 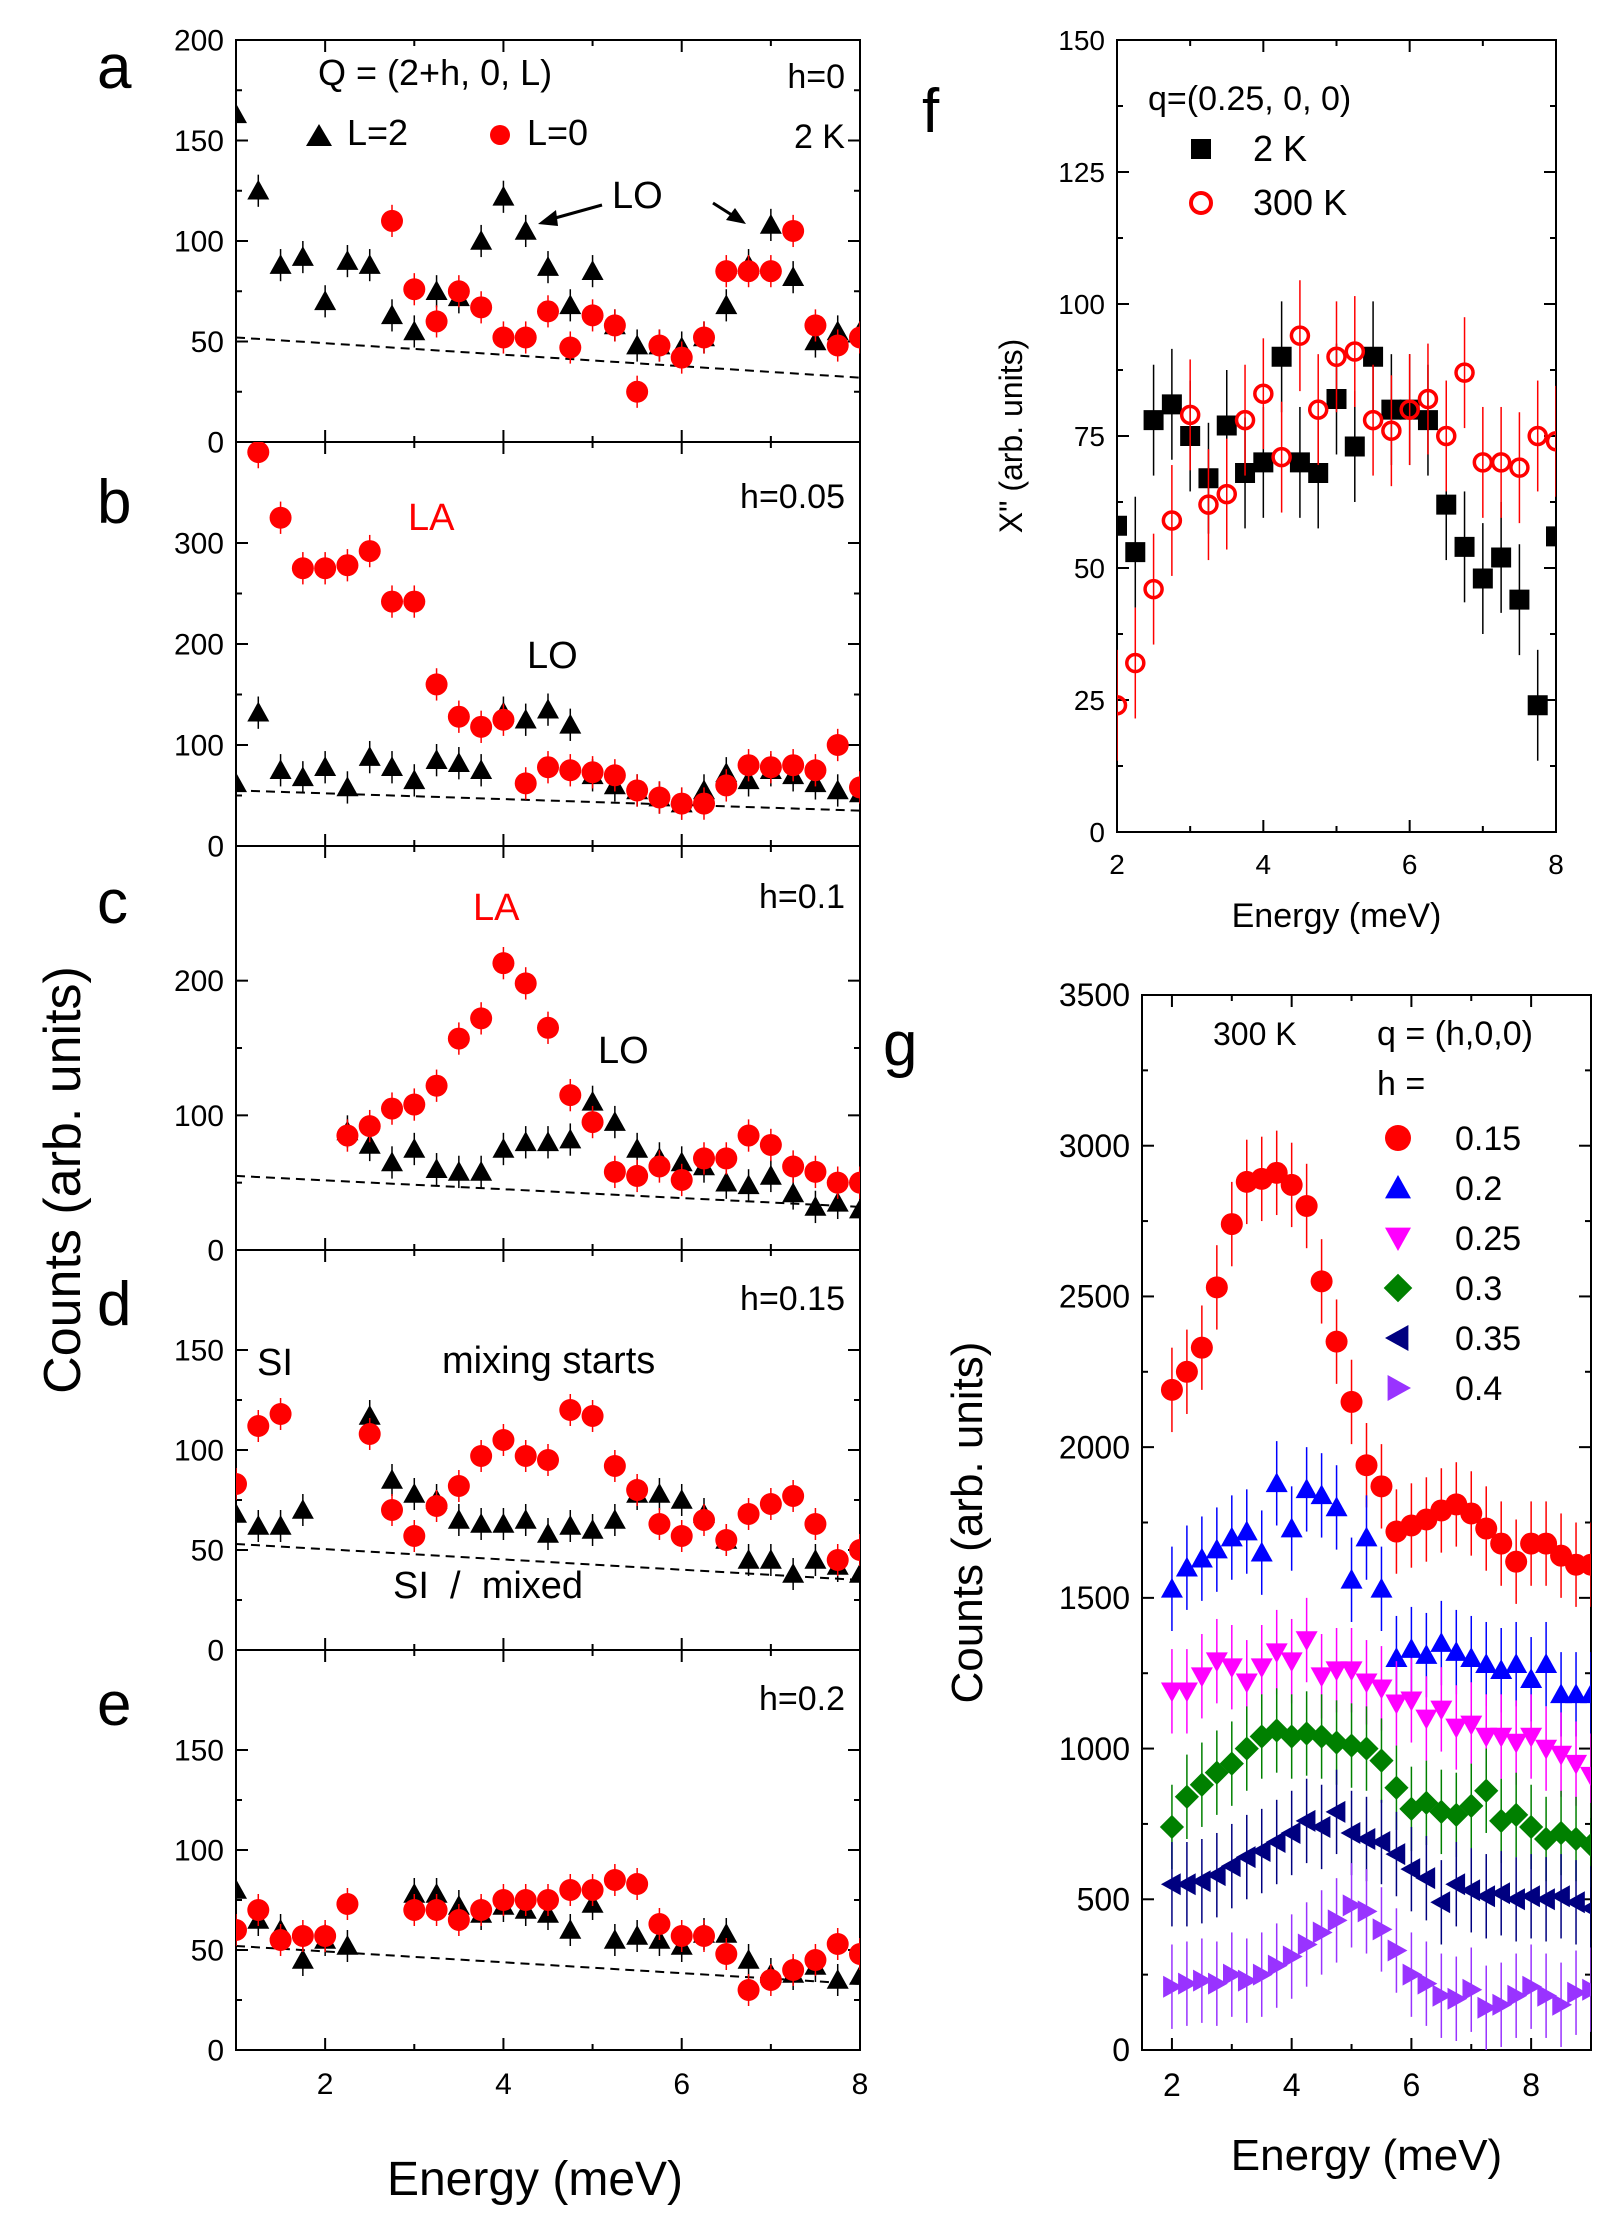 What do you see at coordinates (199, 41) in the screenshot?
I see `ytick-label: 200` at bounding box center [199, 41].